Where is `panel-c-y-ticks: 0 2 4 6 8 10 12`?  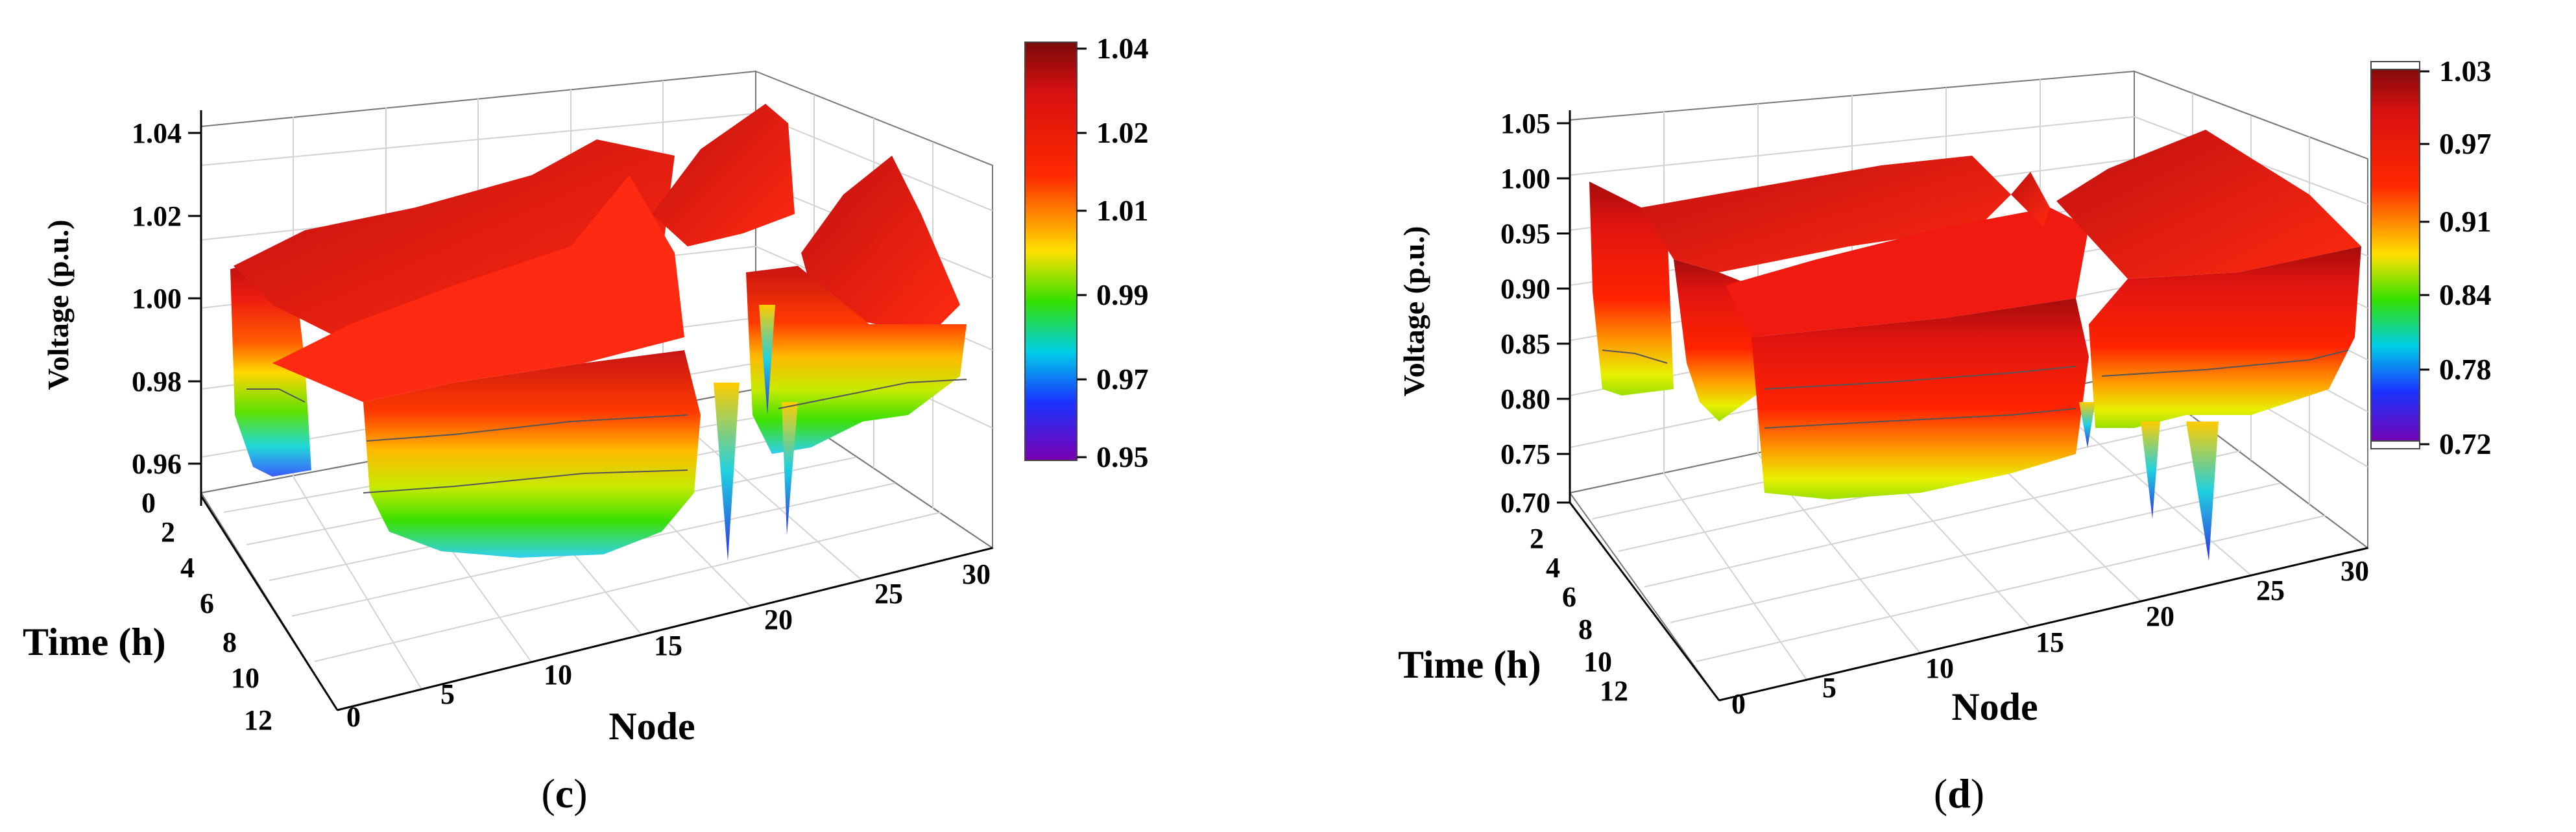
panel-c-y-ticks: 0 2 4 6 8 10 12 is located at coordinates (206, 611).